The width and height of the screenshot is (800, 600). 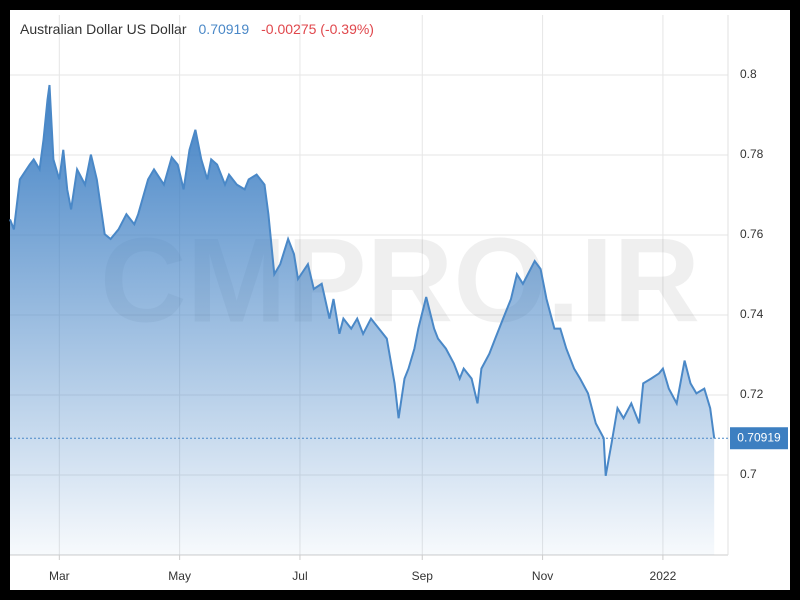 I want to click on x-tick-label: May, so click(x=179, y=576).